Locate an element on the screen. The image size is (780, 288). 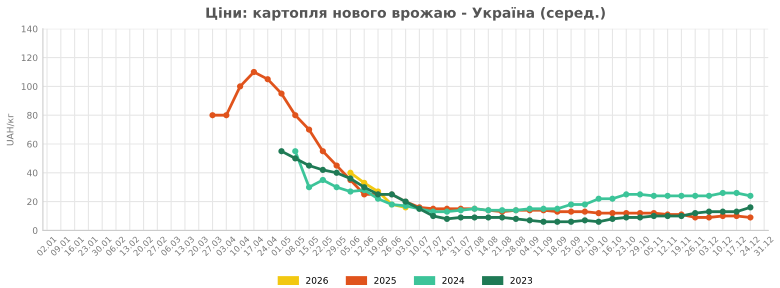
y-tick-label: 40 is located at coordinates (32, 173).